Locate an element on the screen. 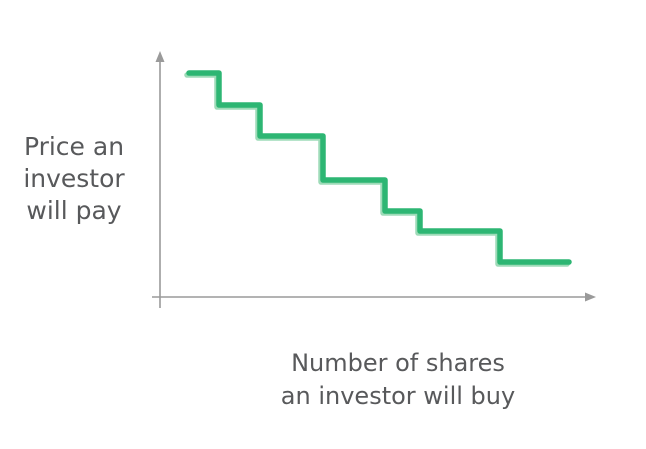 The image size is (646, 449). y-axis-arrow-icon is located at coordinates (160, 56).